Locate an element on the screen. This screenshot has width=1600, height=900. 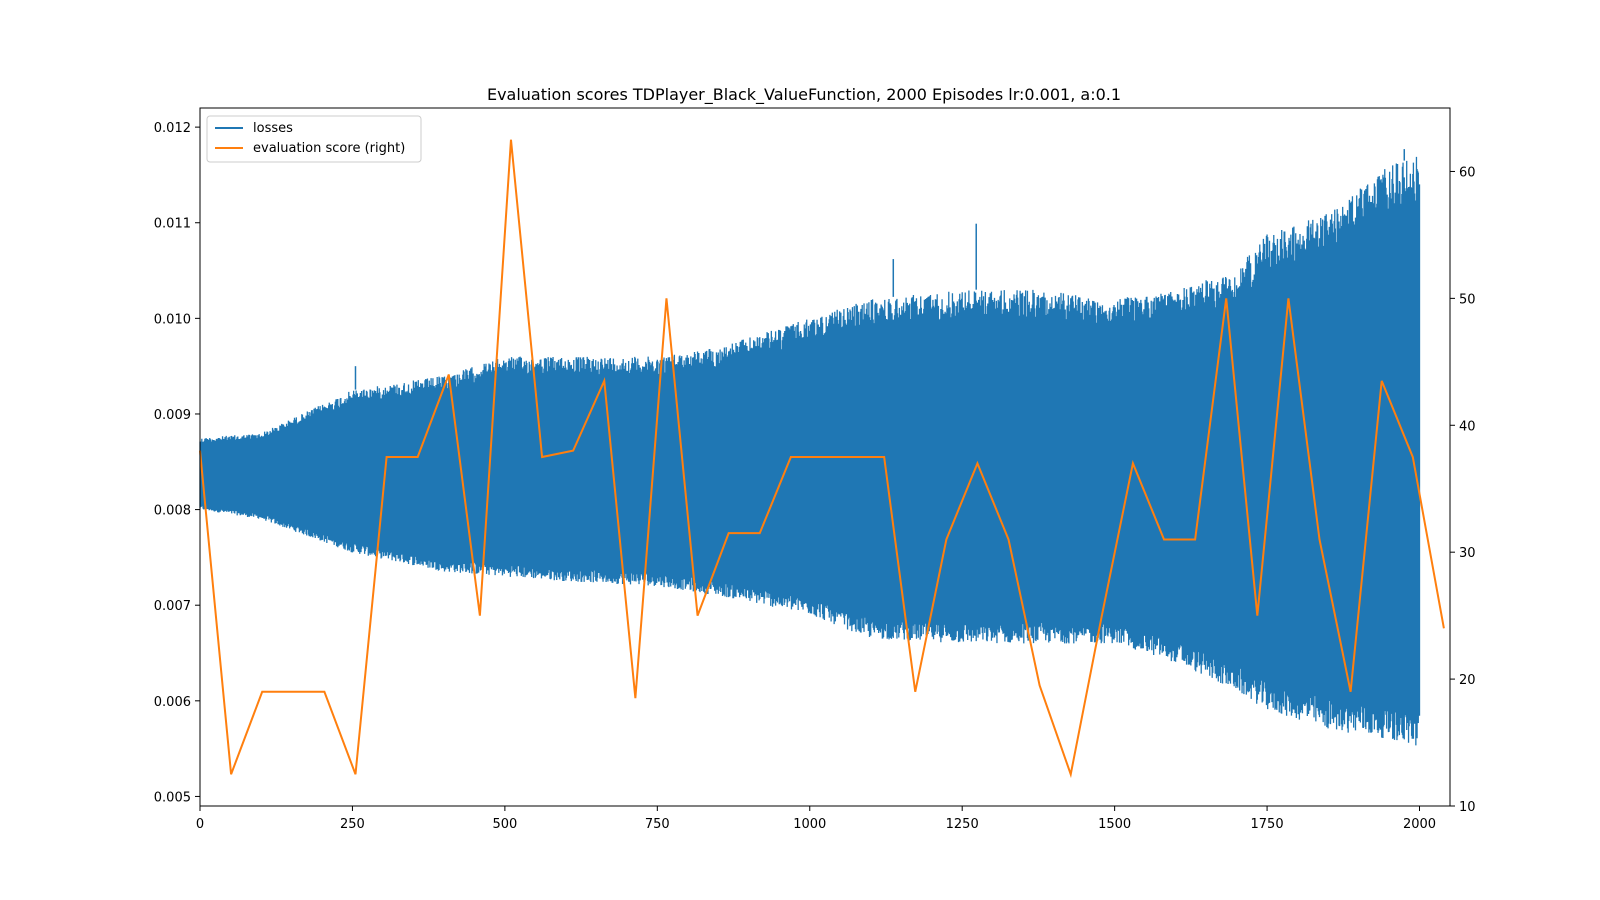
x-axis: 0 250 500 750 1000 1250 1500 1750 2000 is located at coordinates (816, 819).